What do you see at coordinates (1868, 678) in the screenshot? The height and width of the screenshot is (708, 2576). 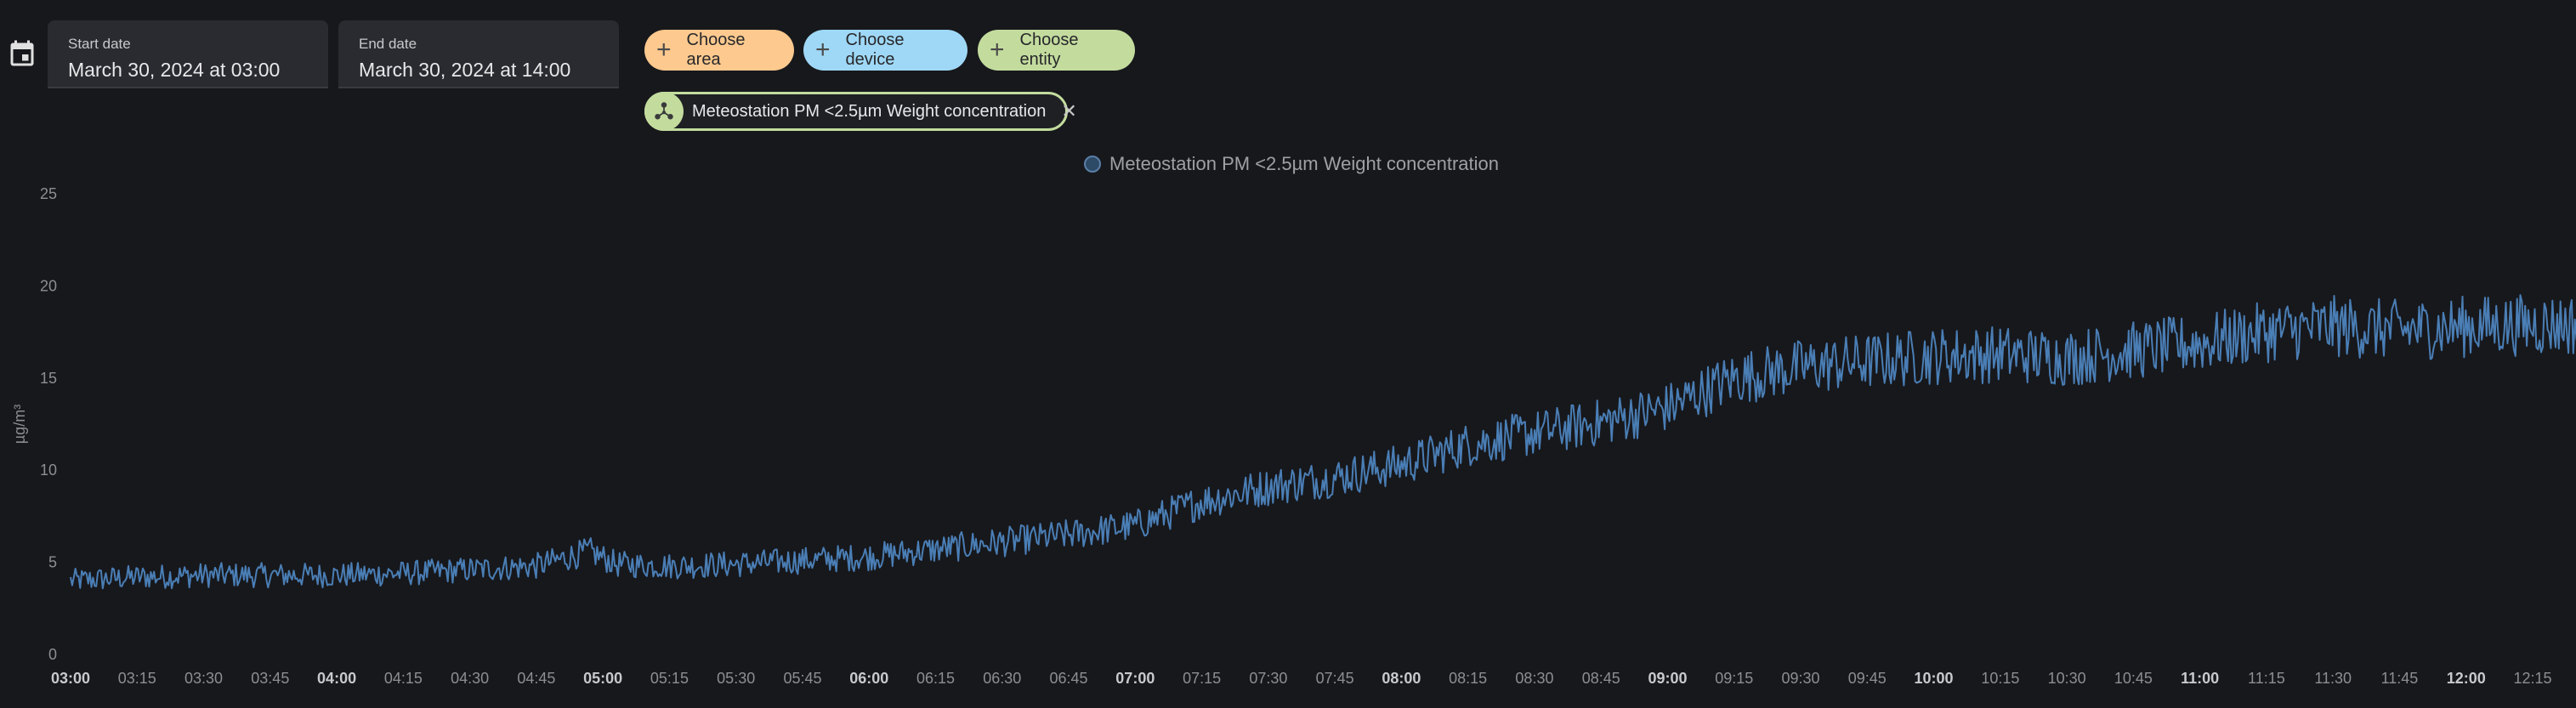 I see `x-tick-label: 09:45` at bounding box center [1868, 678].